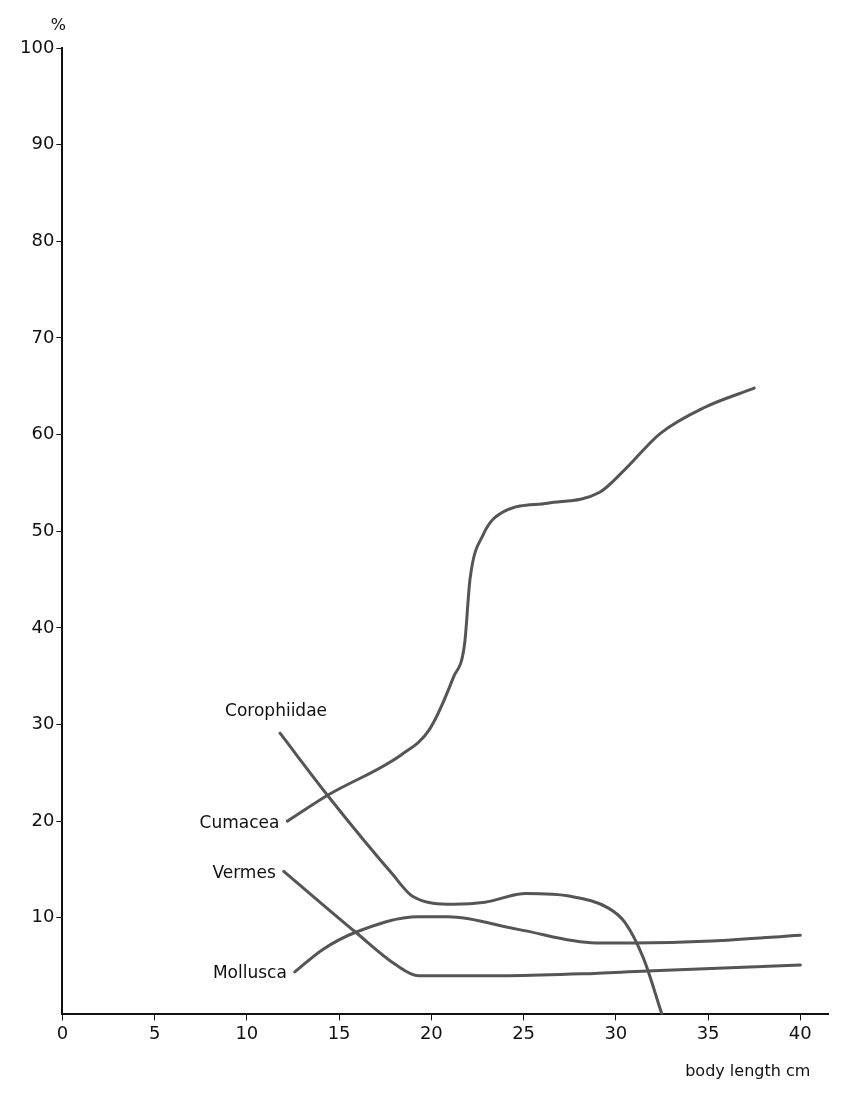 This screenshot has width=848, height=1105. I want to click on y-tick-label: 10, so click(43, 916).